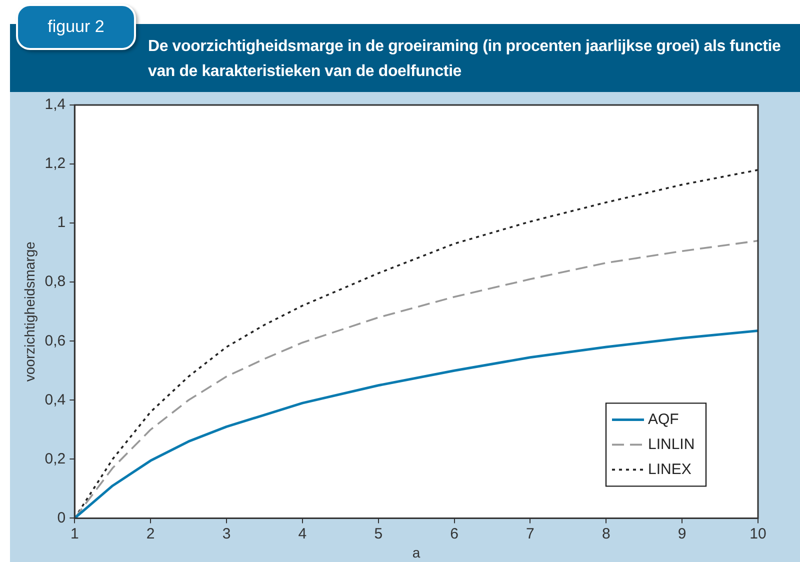 The width and height of the screenshot is (800, 562). Describe the element at coordinates (682, 533) in the screenshot. I see `x-tick-label: 9` at that location.